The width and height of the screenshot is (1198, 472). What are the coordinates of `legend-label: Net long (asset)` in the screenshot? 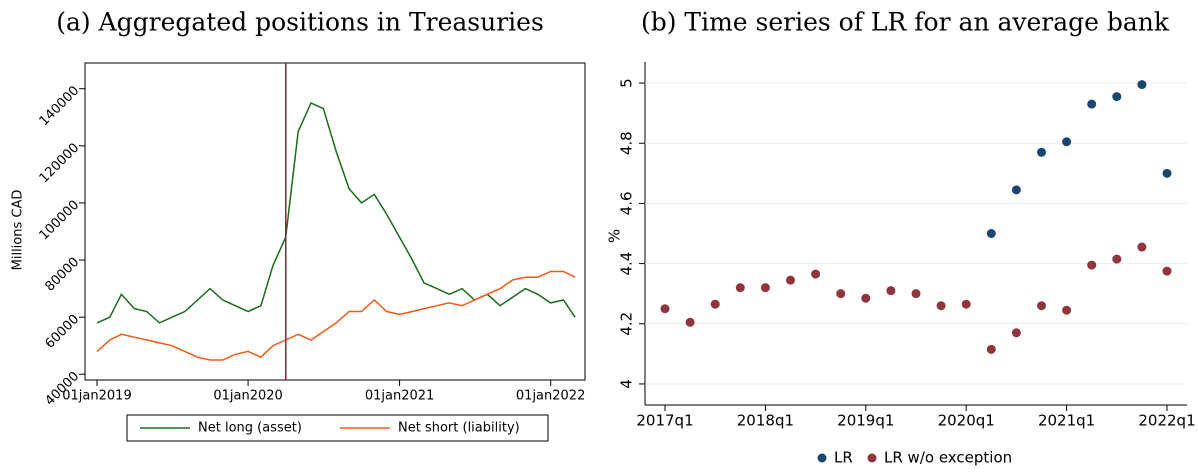 It's located at (250, 428).